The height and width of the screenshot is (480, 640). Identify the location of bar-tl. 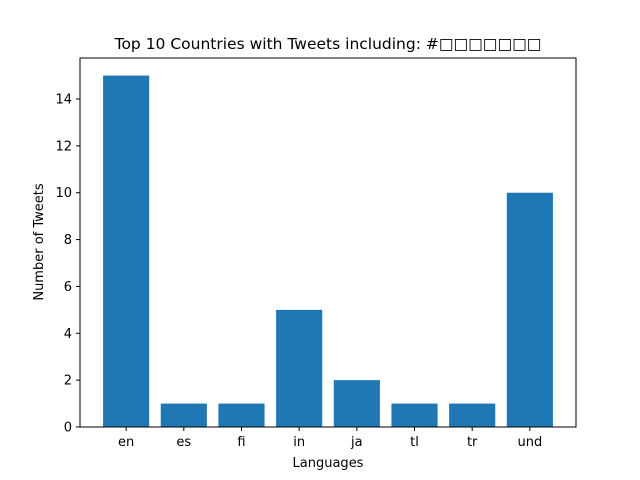
(414, 415).